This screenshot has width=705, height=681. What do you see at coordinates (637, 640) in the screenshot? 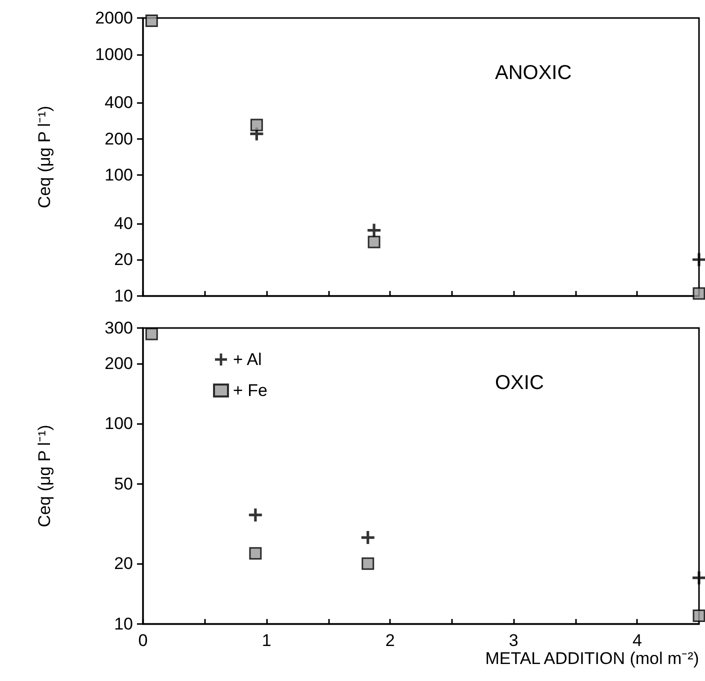
I see `x-tick-label: 4` at bounding box center [637, 640].